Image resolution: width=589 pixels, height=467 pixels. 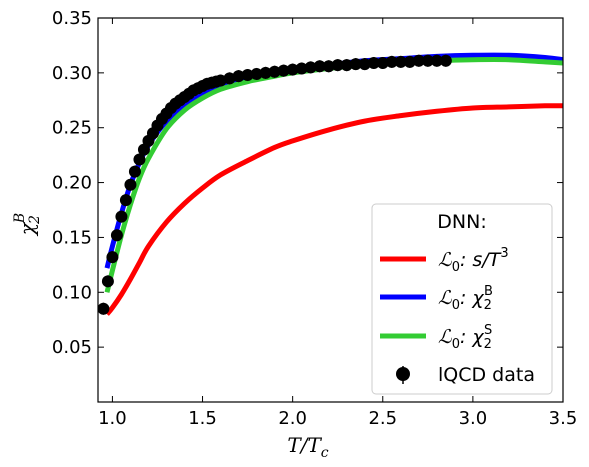 What do you see at coordinates (112, 418) in the screenshot?
I see `x-tick-label: 1.0` at bounding box center [112, 418].